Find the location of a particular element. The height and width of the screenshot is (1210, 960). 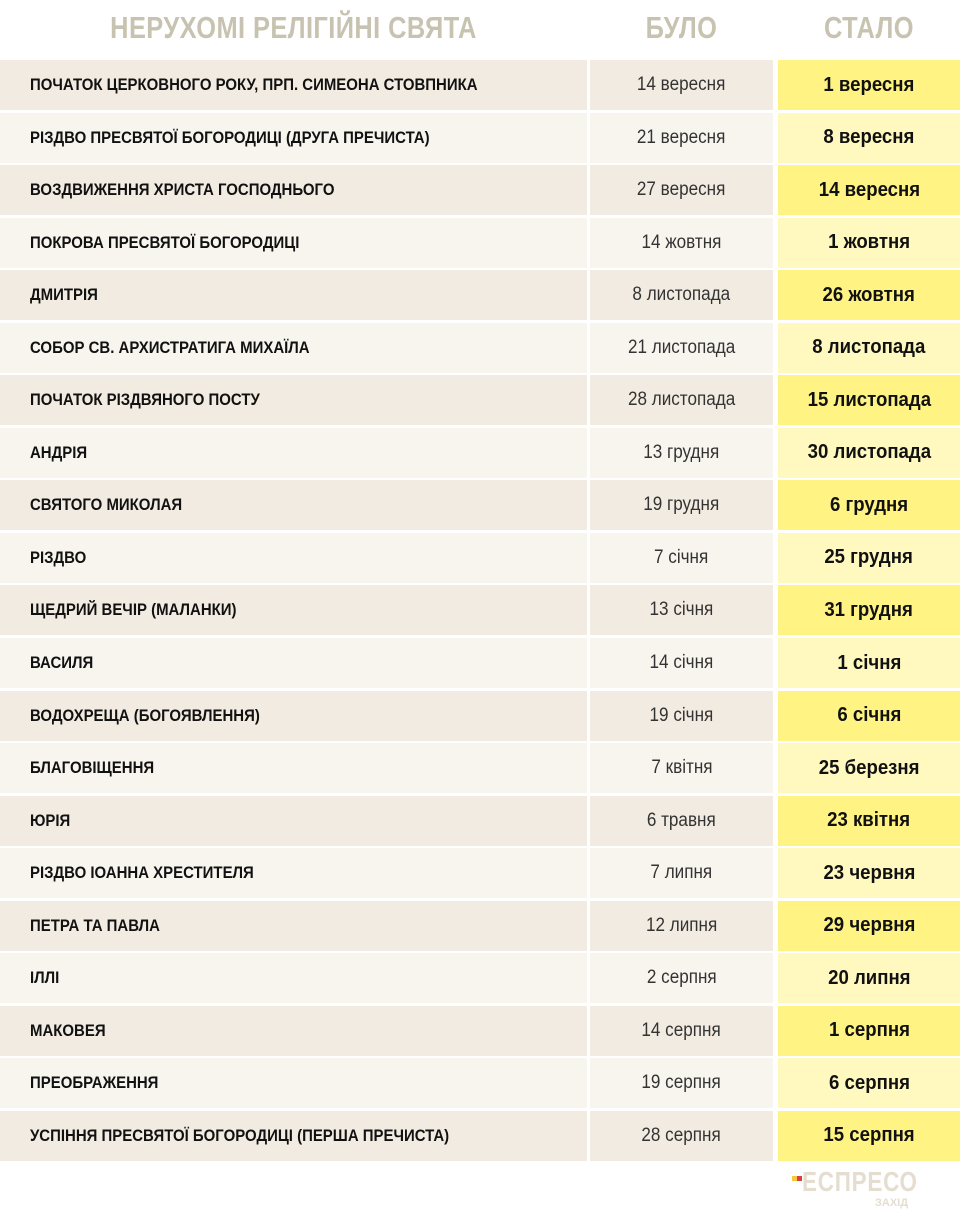

new-date-cell-text: 1 серпня is located at coordinates (869, 1030).